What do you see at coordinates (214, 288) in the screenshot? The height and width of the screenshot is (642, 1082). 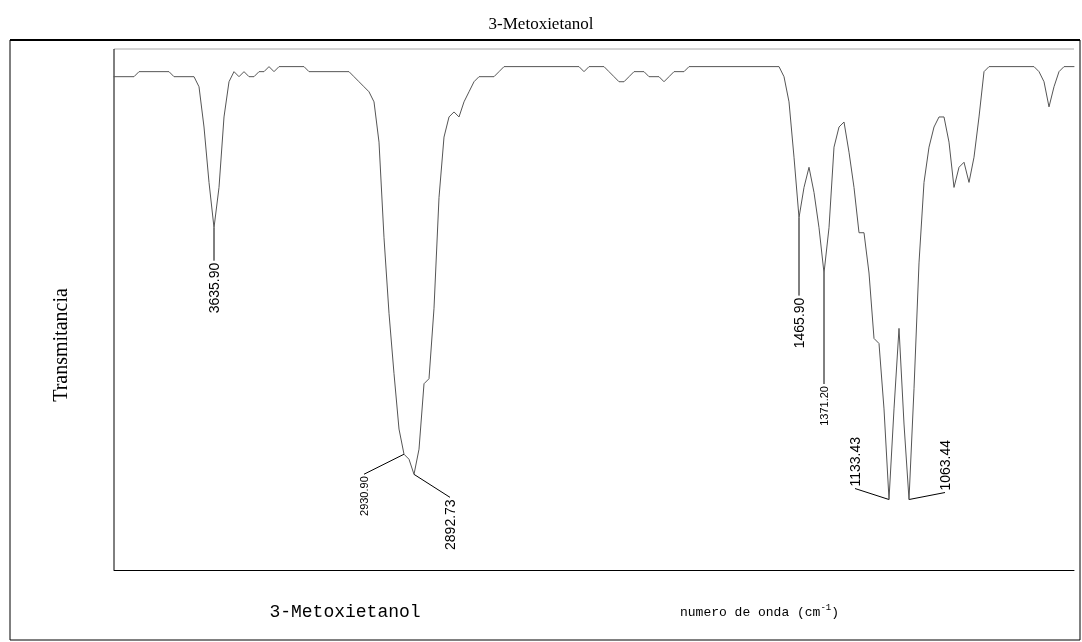 I see `annotation: 3635.90` at bounding box center [214, 288].